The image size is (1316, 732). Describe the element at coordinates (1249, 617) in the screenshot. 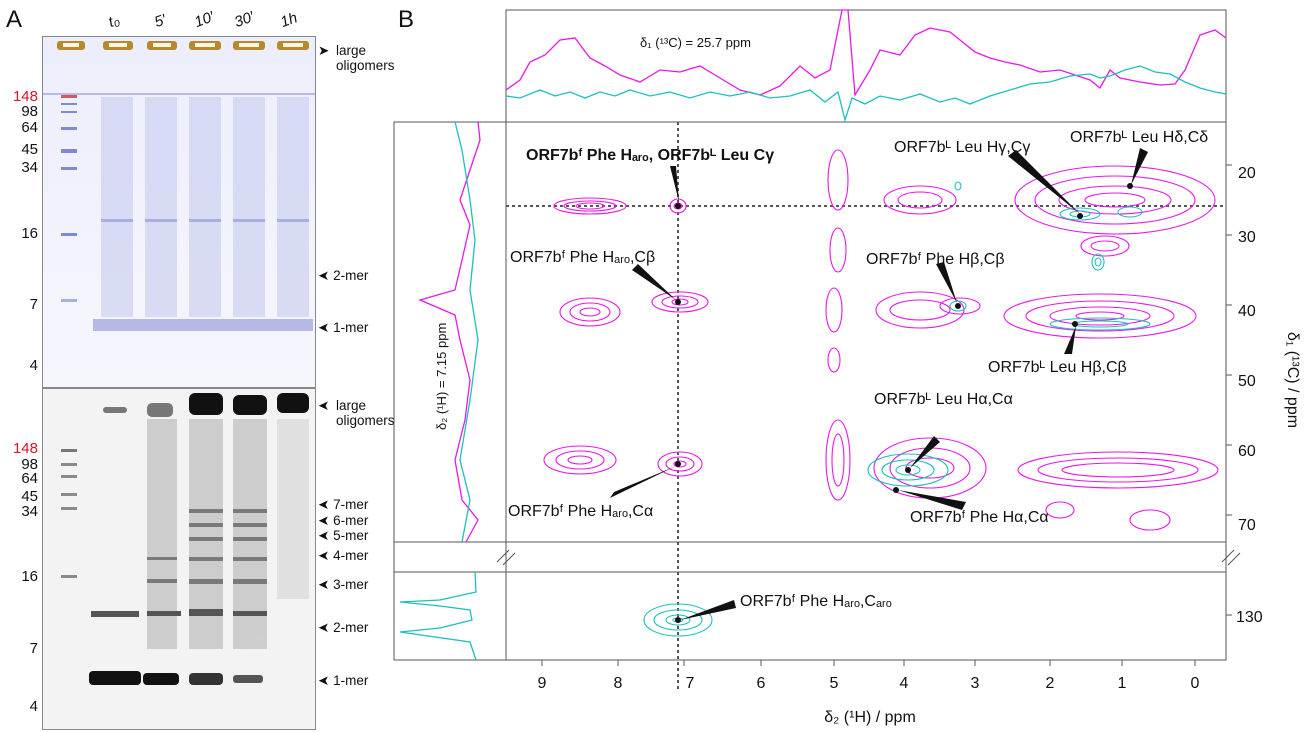

I see `y-tick-130: 130` at that location.